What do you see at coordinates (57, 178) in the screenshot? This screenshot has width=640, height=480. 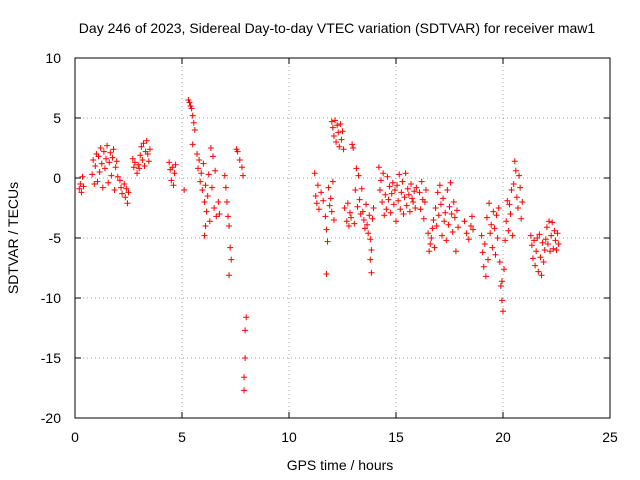 I see `y-tick-label: 0` at bounding box center [57, 178].